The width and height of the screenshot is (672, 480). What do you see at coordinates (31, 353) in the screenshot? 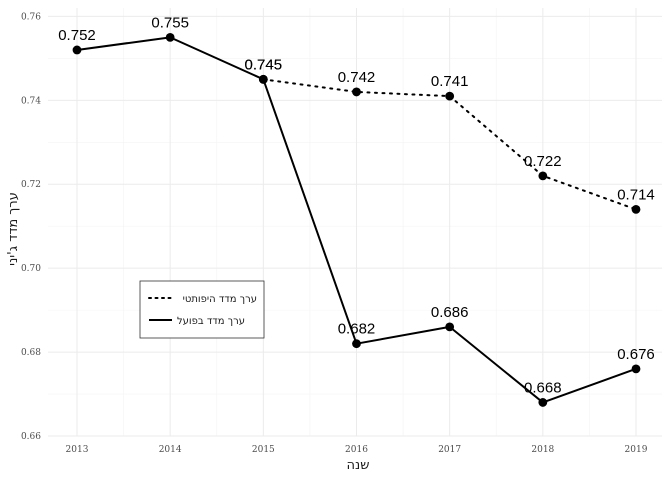
I see `y-tick-label: 0.68` at bounding box center [31, 353].